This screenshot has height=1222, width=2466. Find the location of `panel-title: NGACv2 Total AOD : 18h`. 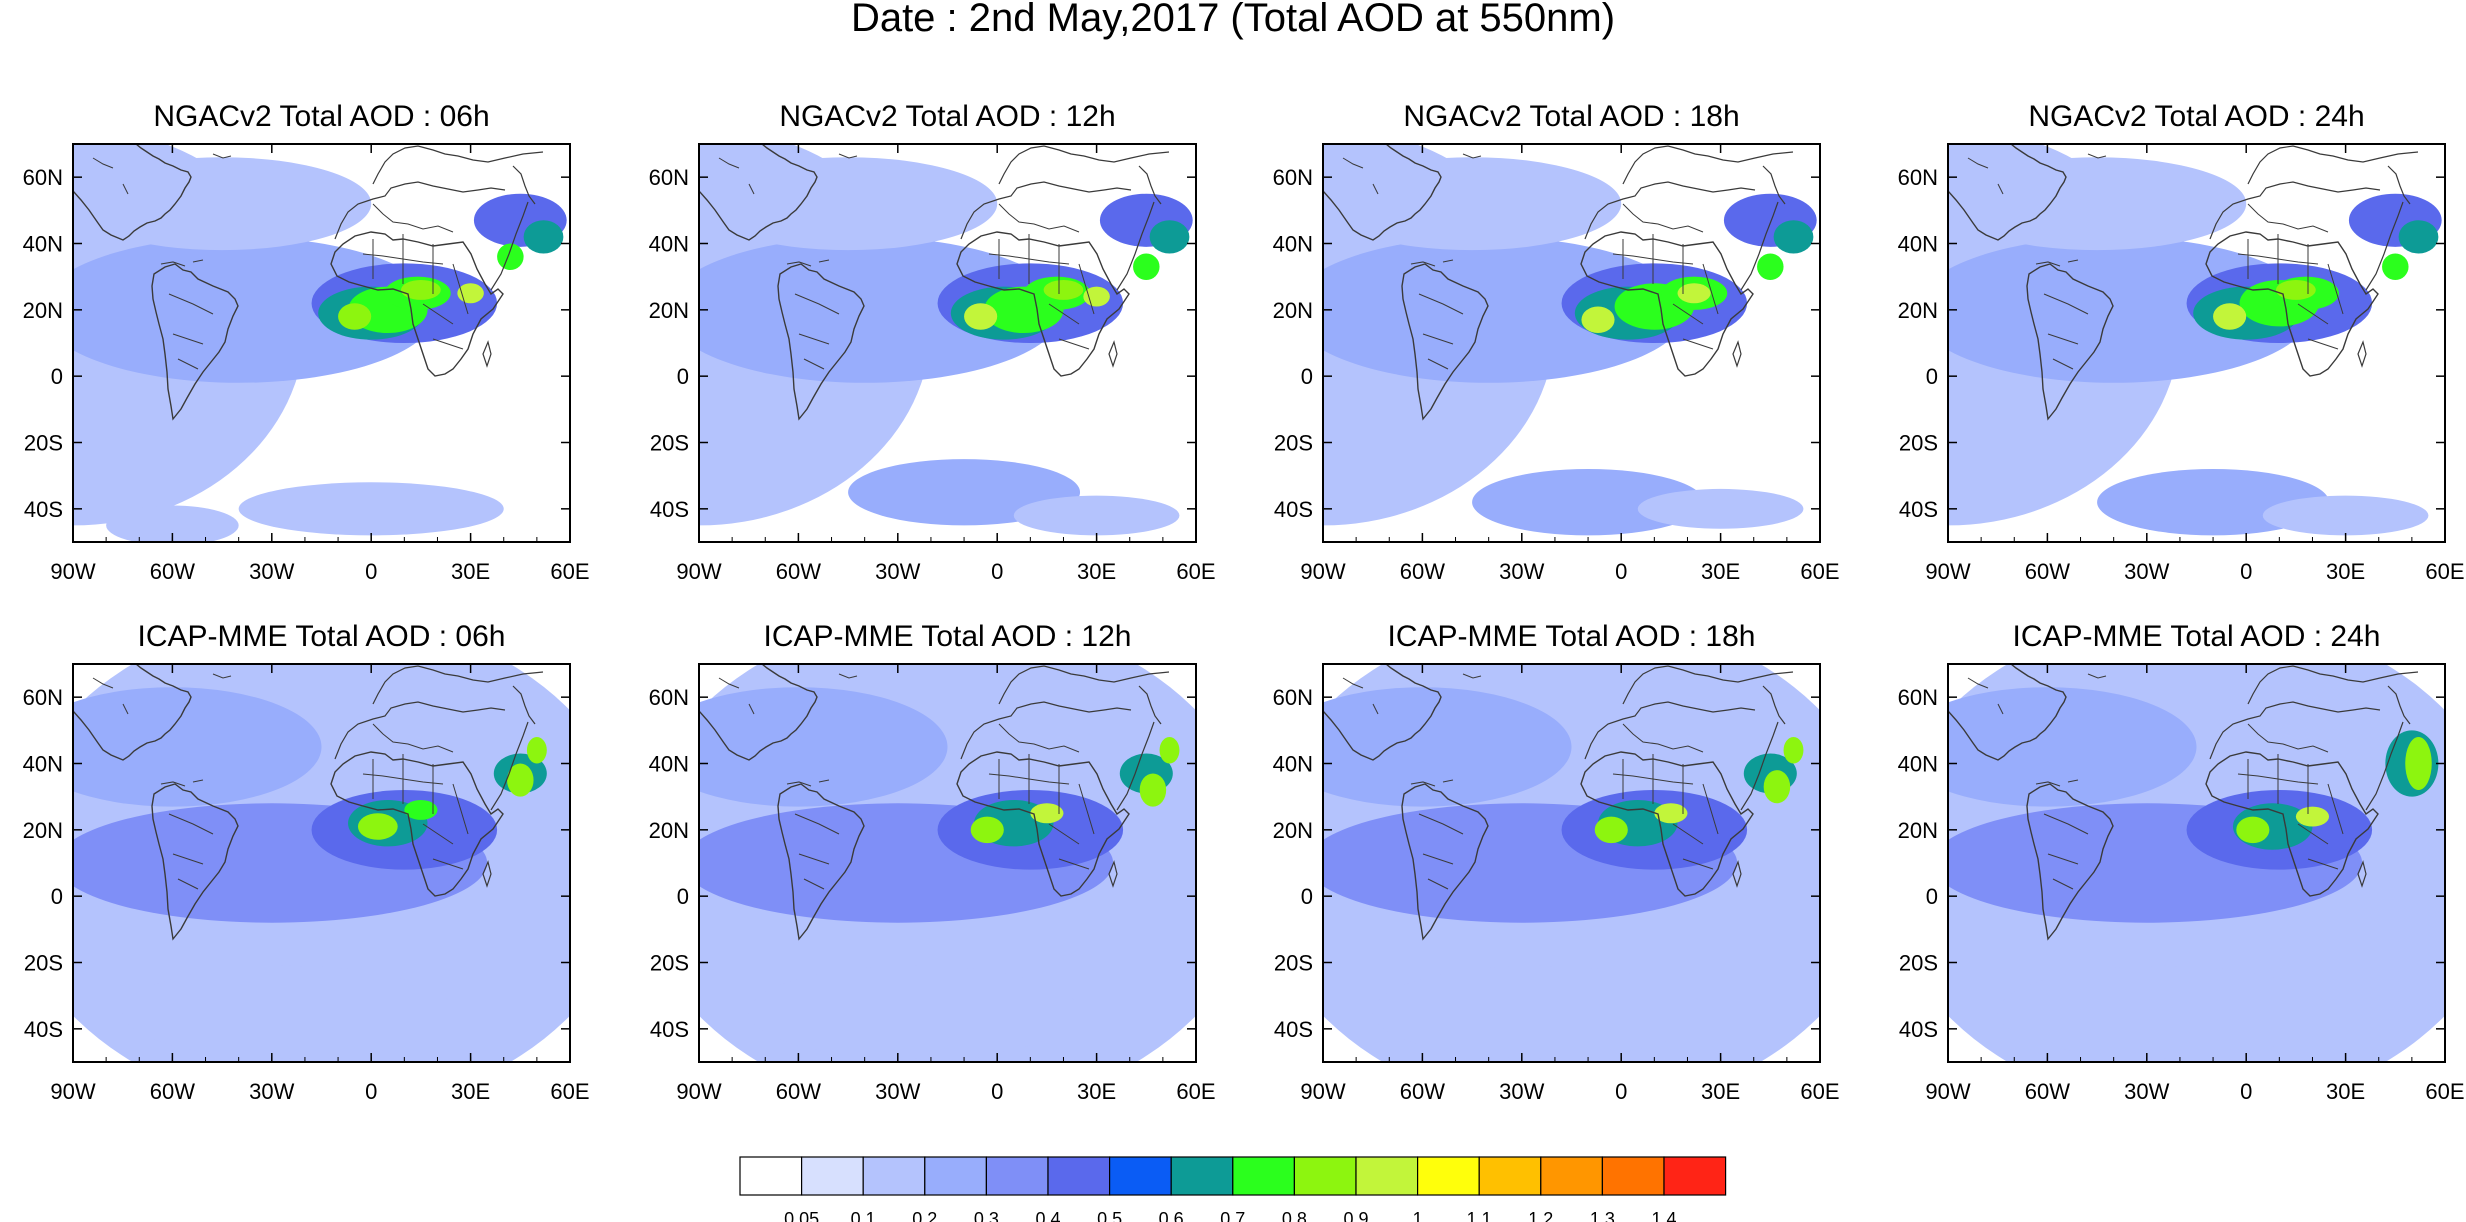

panel-title: NGACv2 Total AOD : 18h is located at coordinates (1571, 116).